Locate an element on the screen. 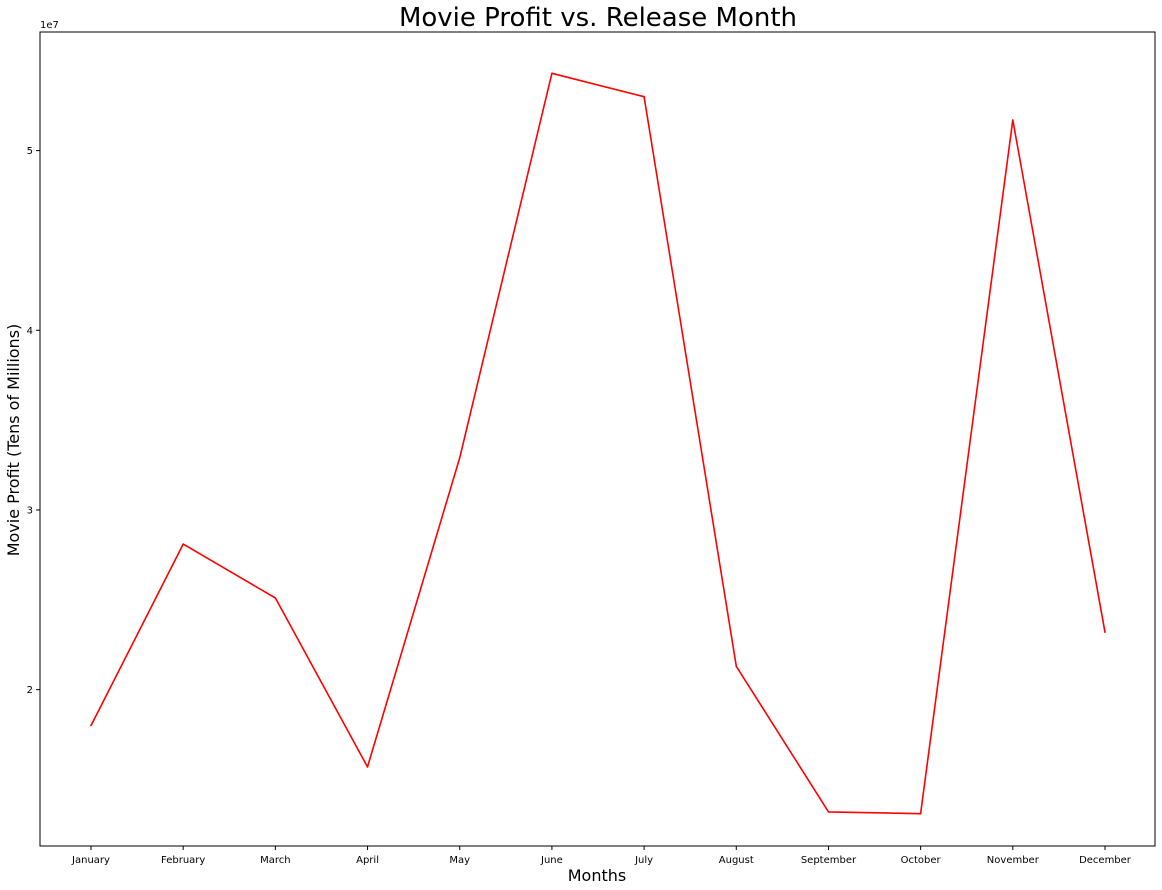 This screenshot has width=1162, height=890. x-tick-label: April is located at coordinates (367, 860).